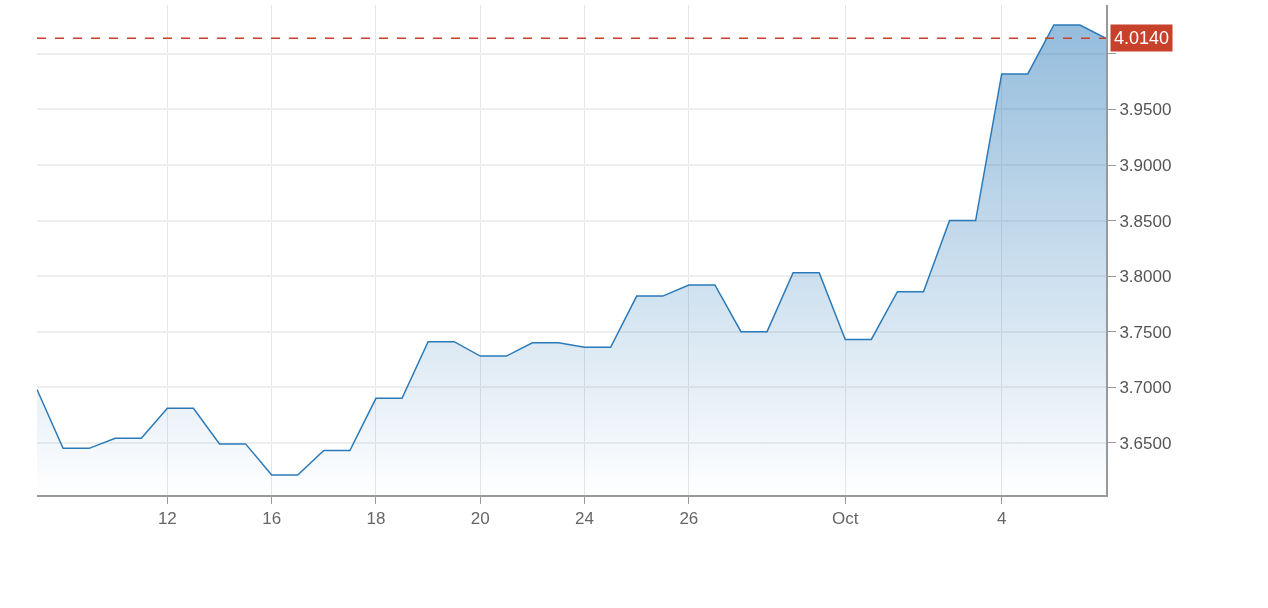 The image size is (1268, 608). I want to click on y-tick-label: 3.6500, so click(1145, 443).